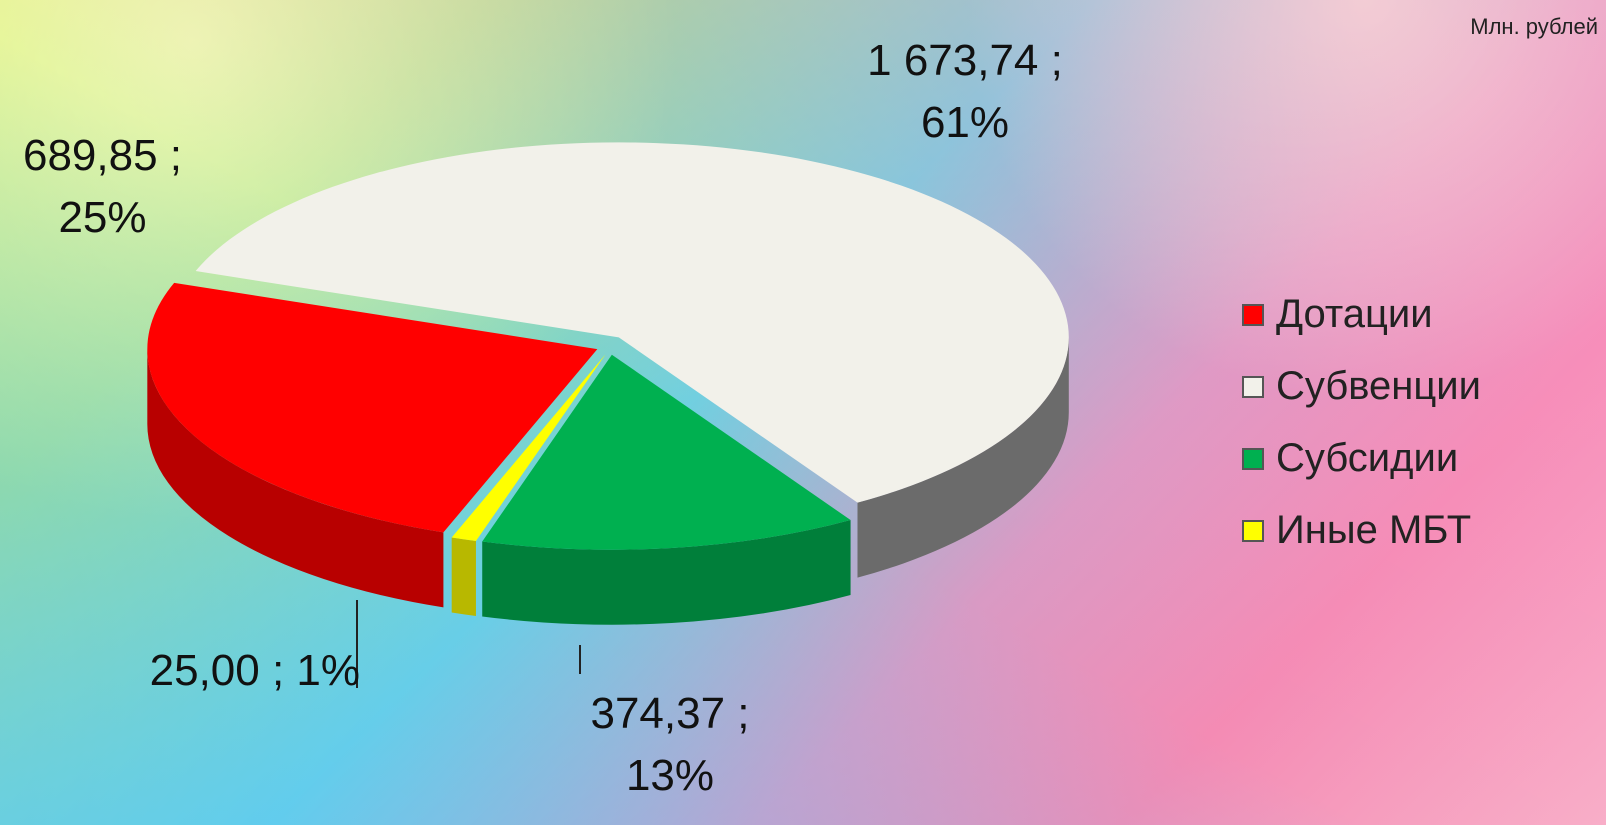  What do you see at coordinates (1378, 386) in the screenshot?
I see `legend-label: Субвенции` at bounding box center [1378, 386].